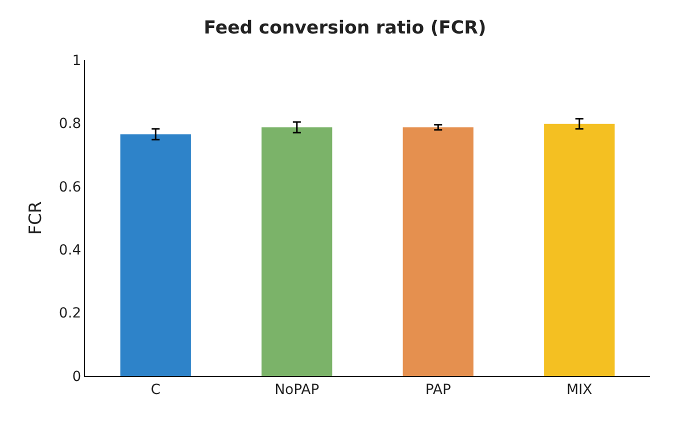 The height and width of the screenshot is (421, 690). I want to click on x-tick-label: NoPAP, so click(297, 390).